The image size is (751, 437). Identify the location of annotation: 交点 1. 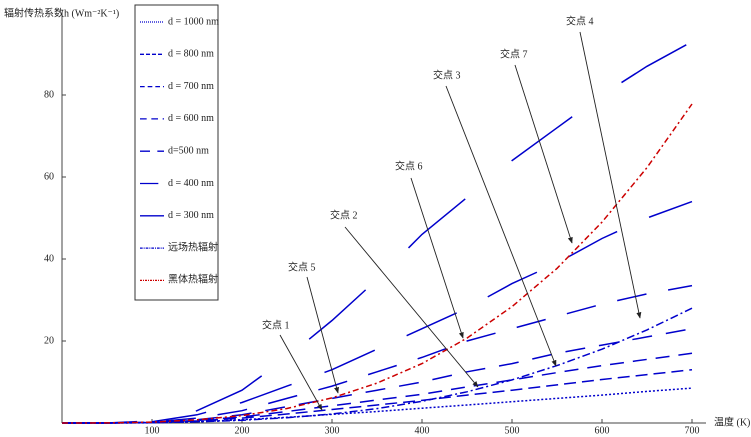
(276, 324).